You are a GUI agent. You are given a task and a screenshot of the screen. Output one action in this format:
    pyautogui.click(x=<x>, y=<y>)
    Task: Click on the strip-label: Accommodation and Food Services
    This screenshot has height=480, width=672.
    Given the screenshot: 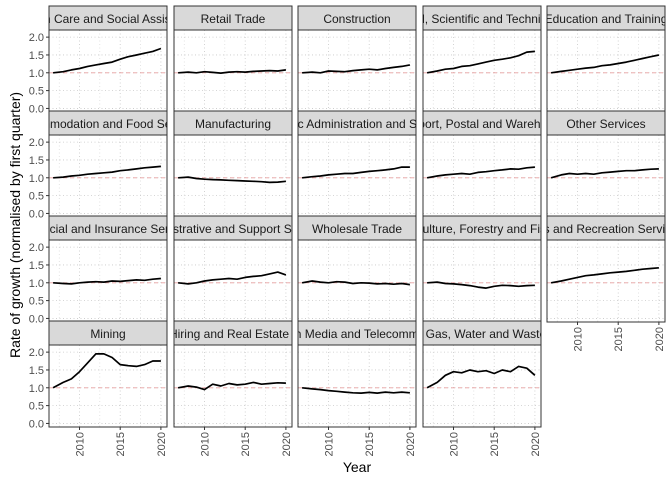 What is the action you would take?
    pyautogui.click(x=107, y=124)
    